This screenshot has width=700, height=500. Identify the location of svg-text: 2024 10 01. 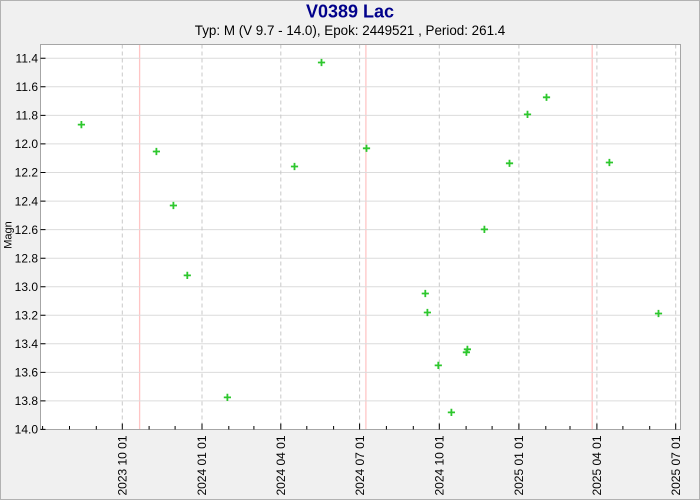
(440, 465).